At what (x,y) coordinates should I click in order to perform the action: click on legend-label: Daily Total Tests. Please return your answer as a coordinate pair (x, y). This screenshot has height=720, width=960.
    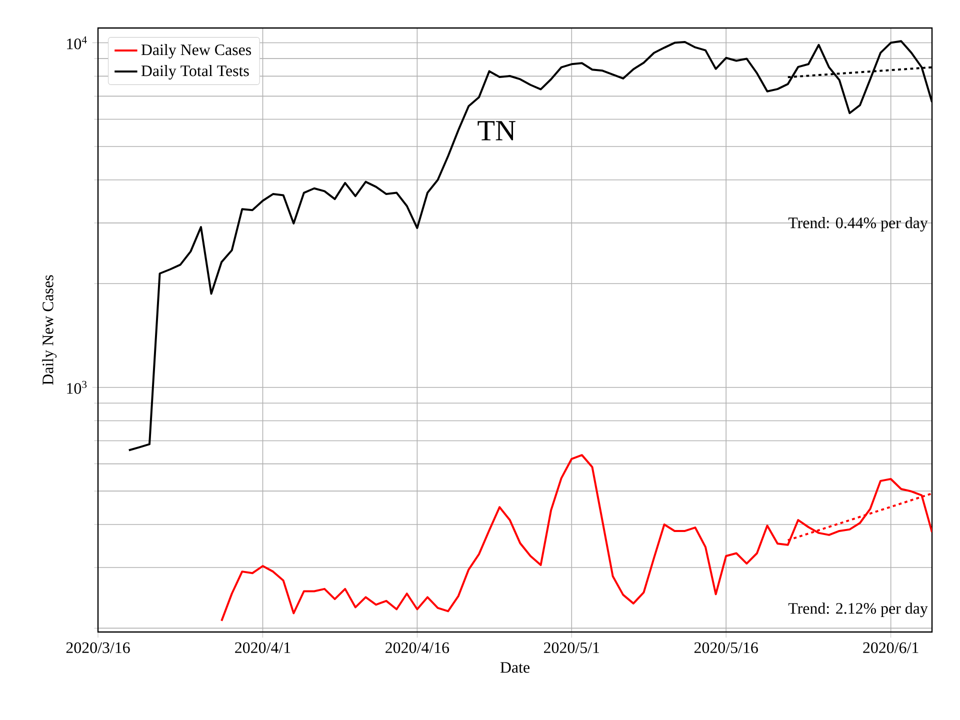
    Looking at the image, I should click on (195, 72).